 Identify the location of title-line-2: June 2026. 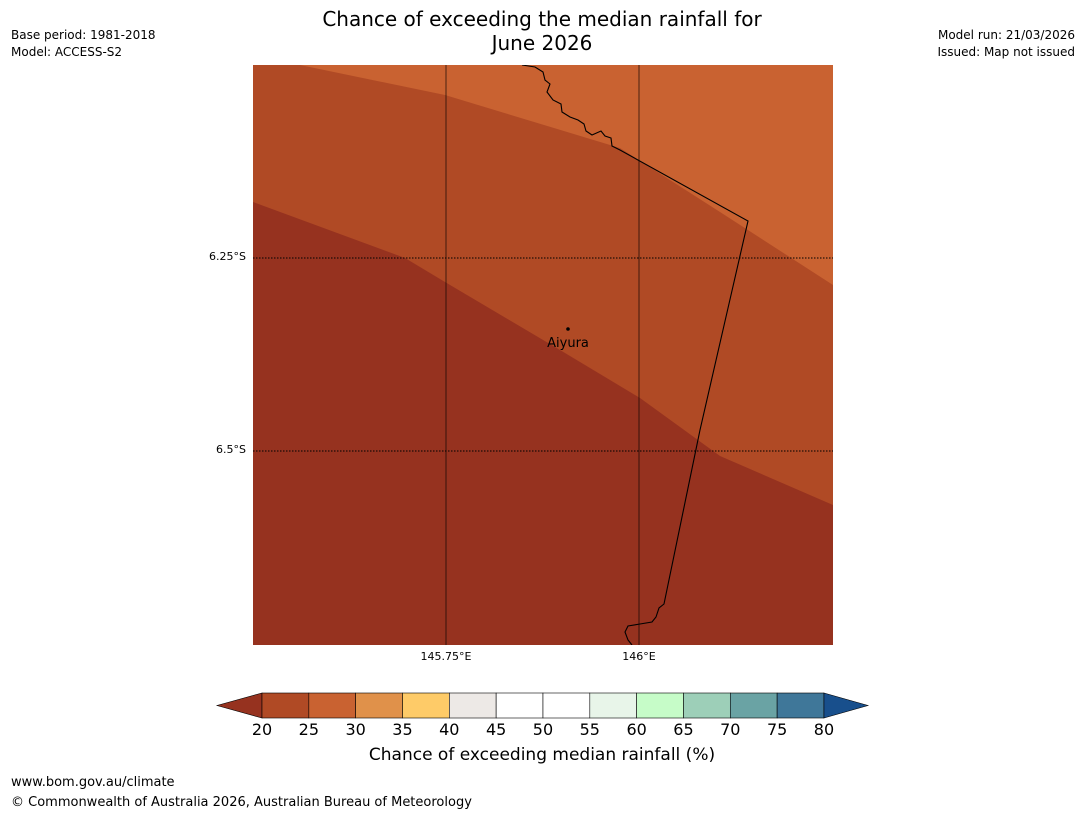
(542, 43).